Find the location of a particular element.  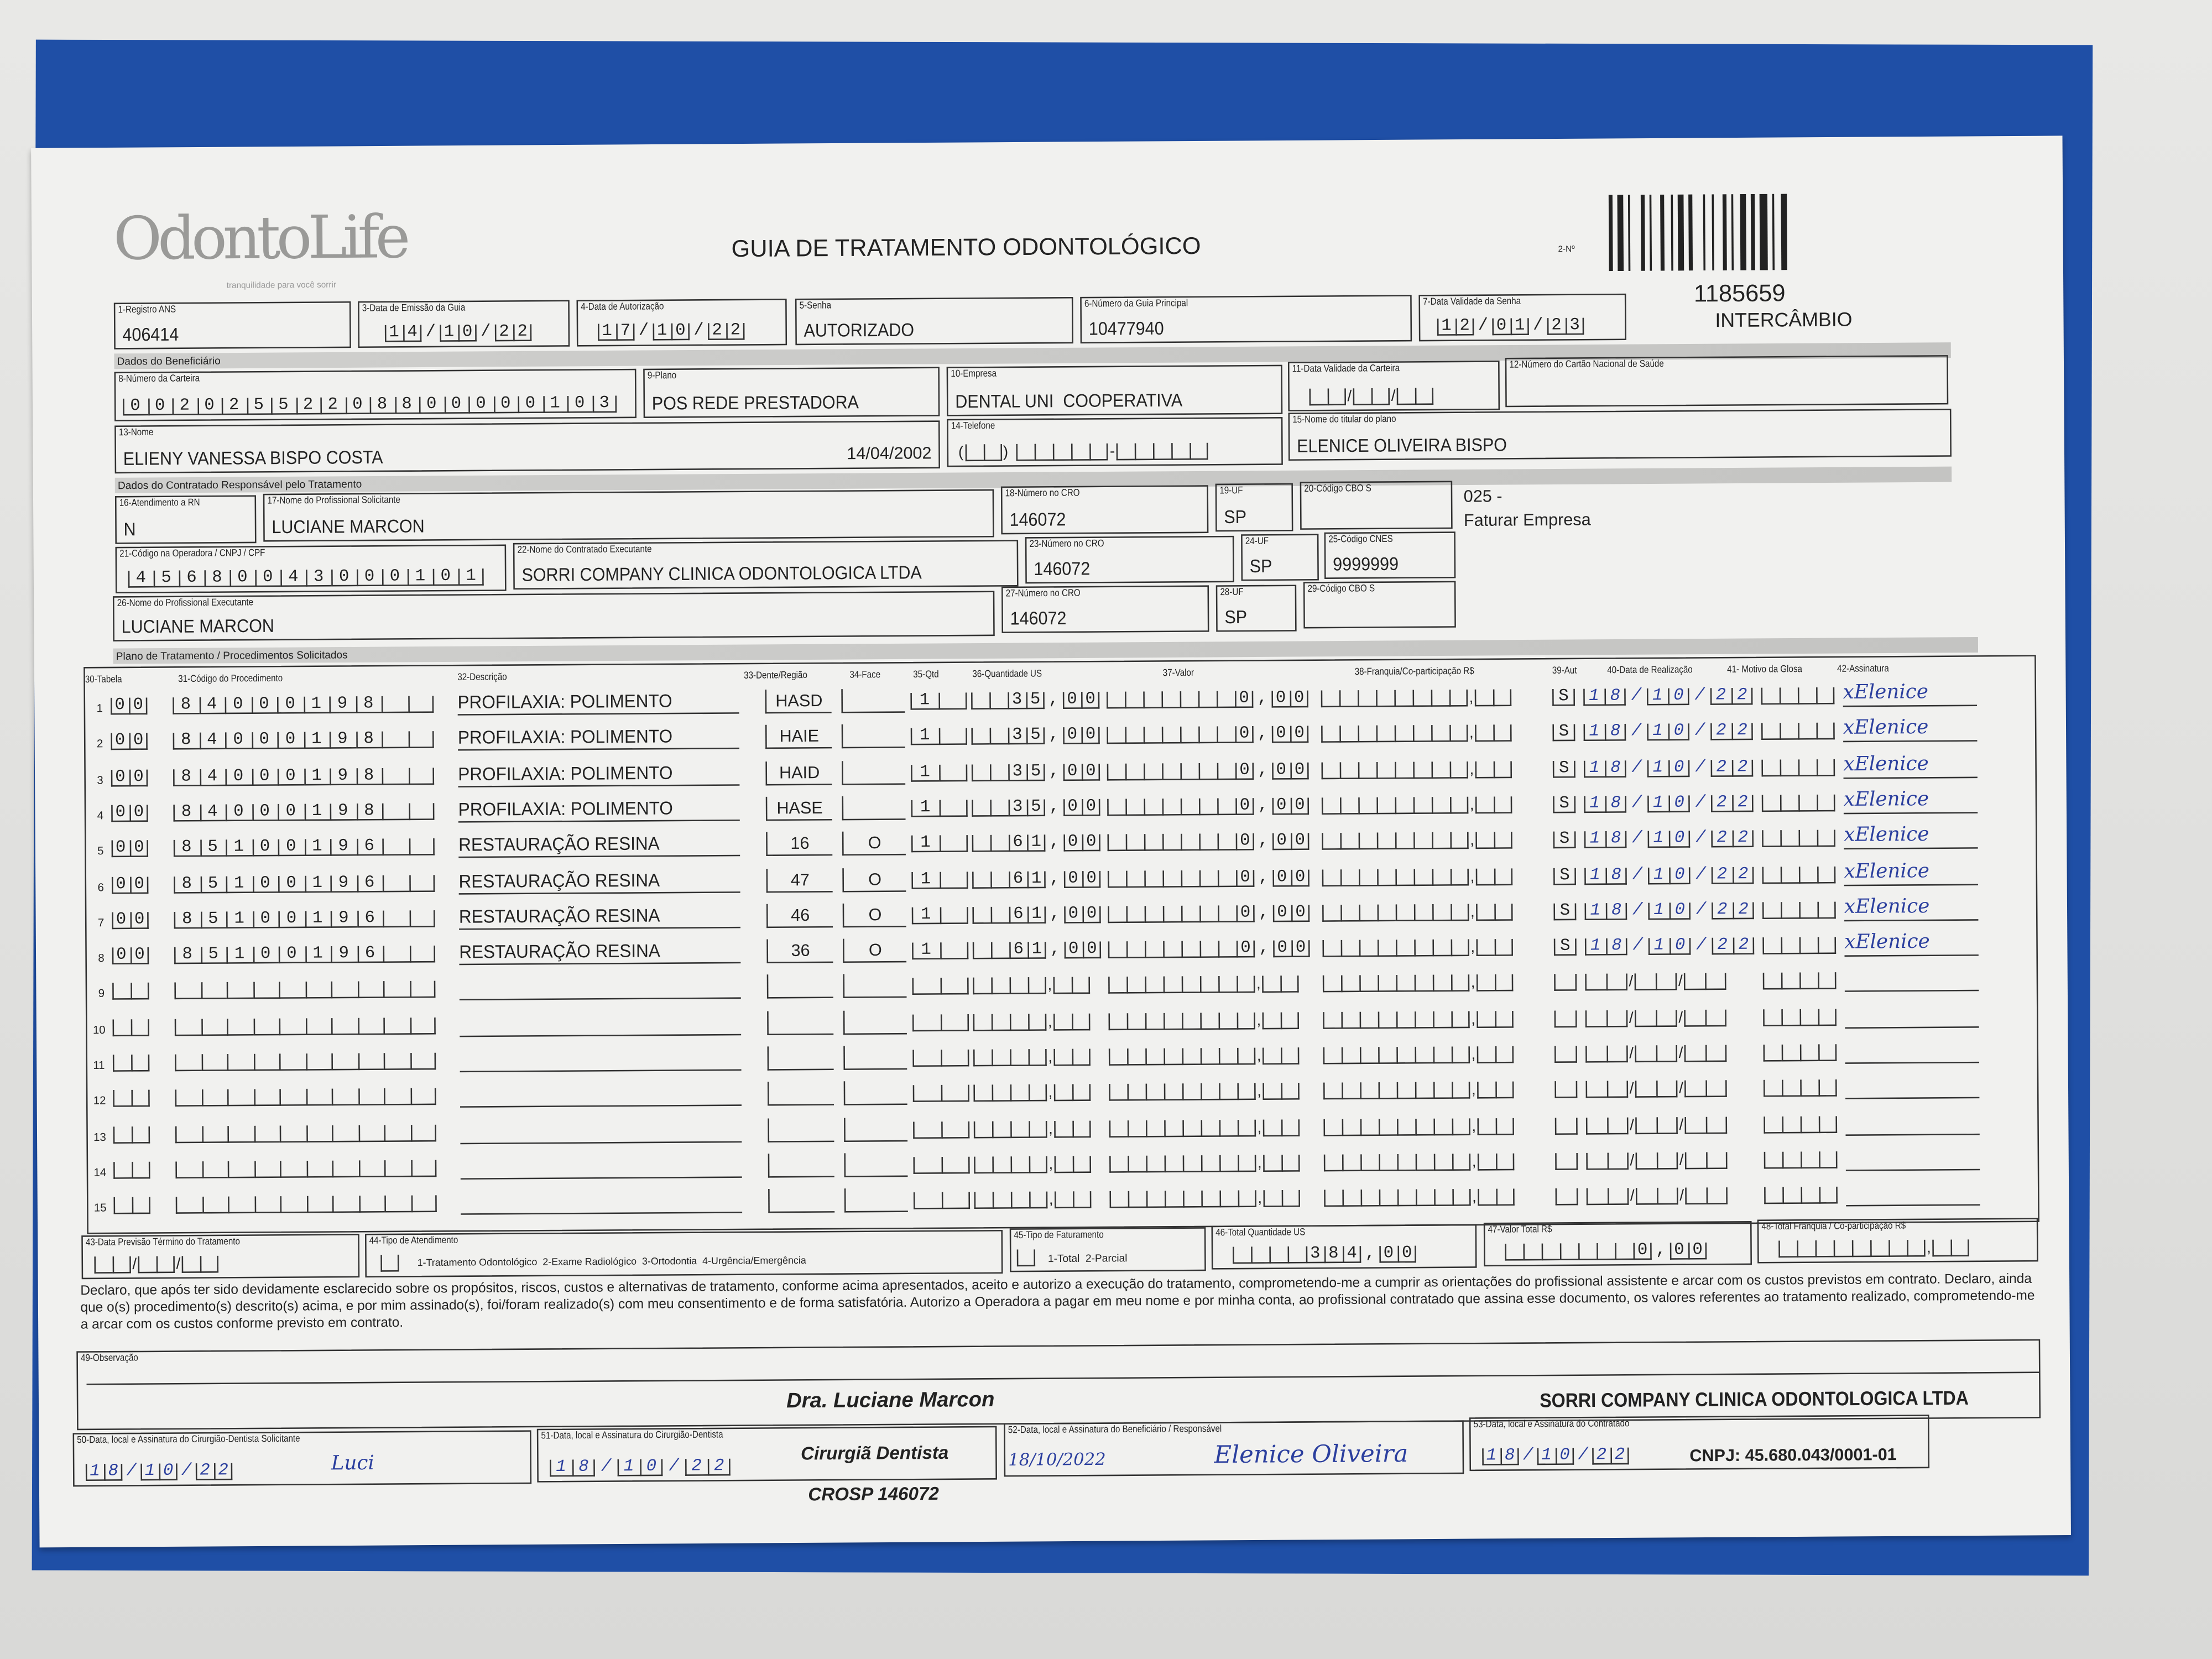

comb-value: 18/10/22 is located at coordinates (163, 1471).